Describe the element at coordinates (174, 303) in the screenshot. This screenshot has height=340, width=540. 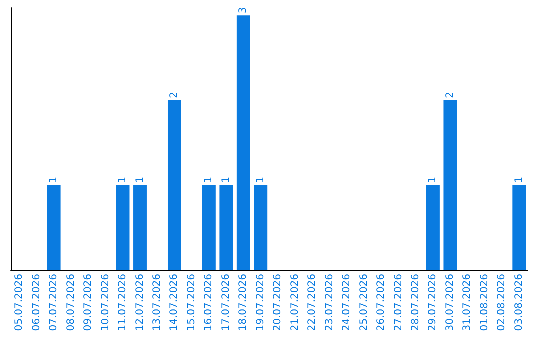
I see `x-tick-label: 14.07.2026` at that location.